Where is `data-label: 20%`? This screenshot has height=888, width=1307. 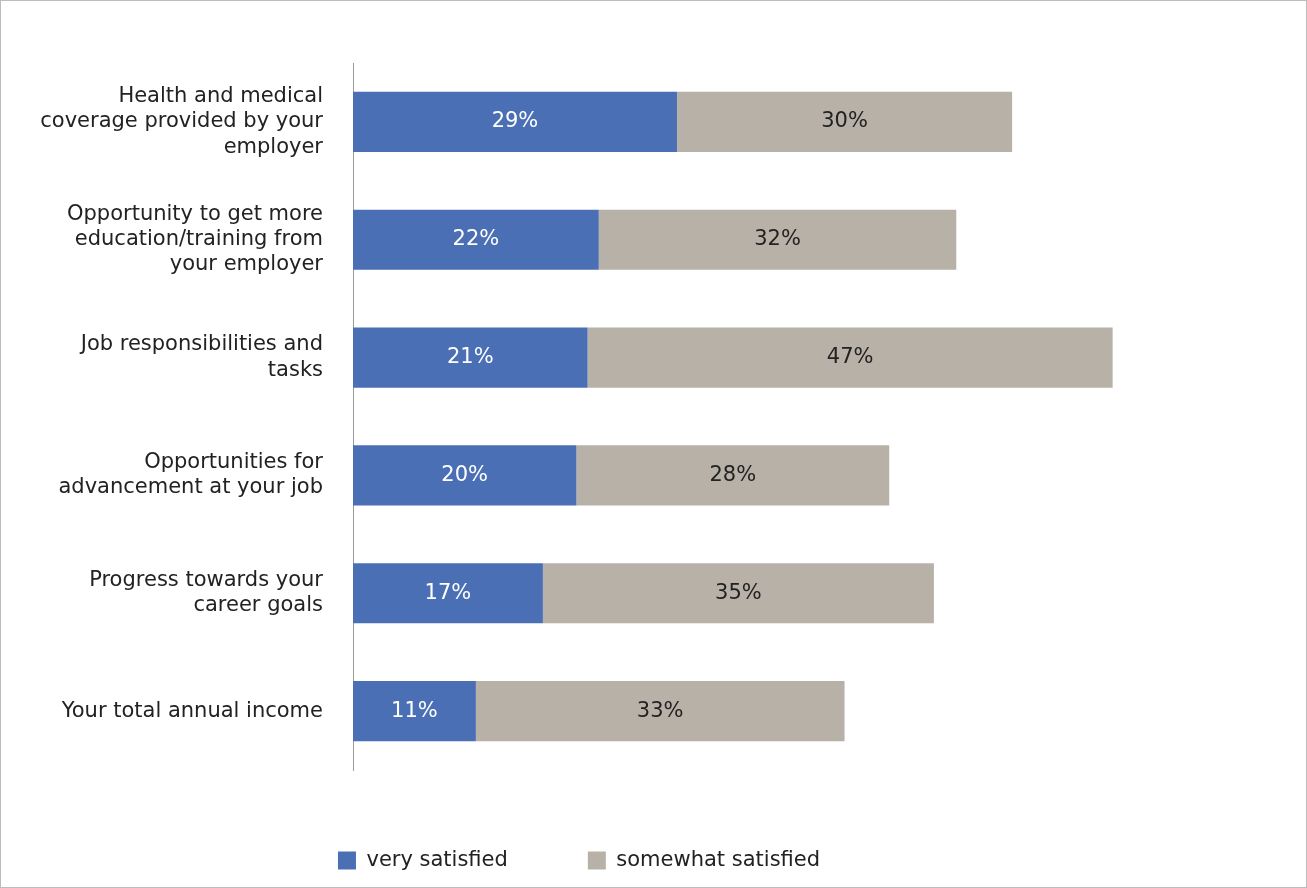
data-label: 20% is located at coordinates (465, 473).